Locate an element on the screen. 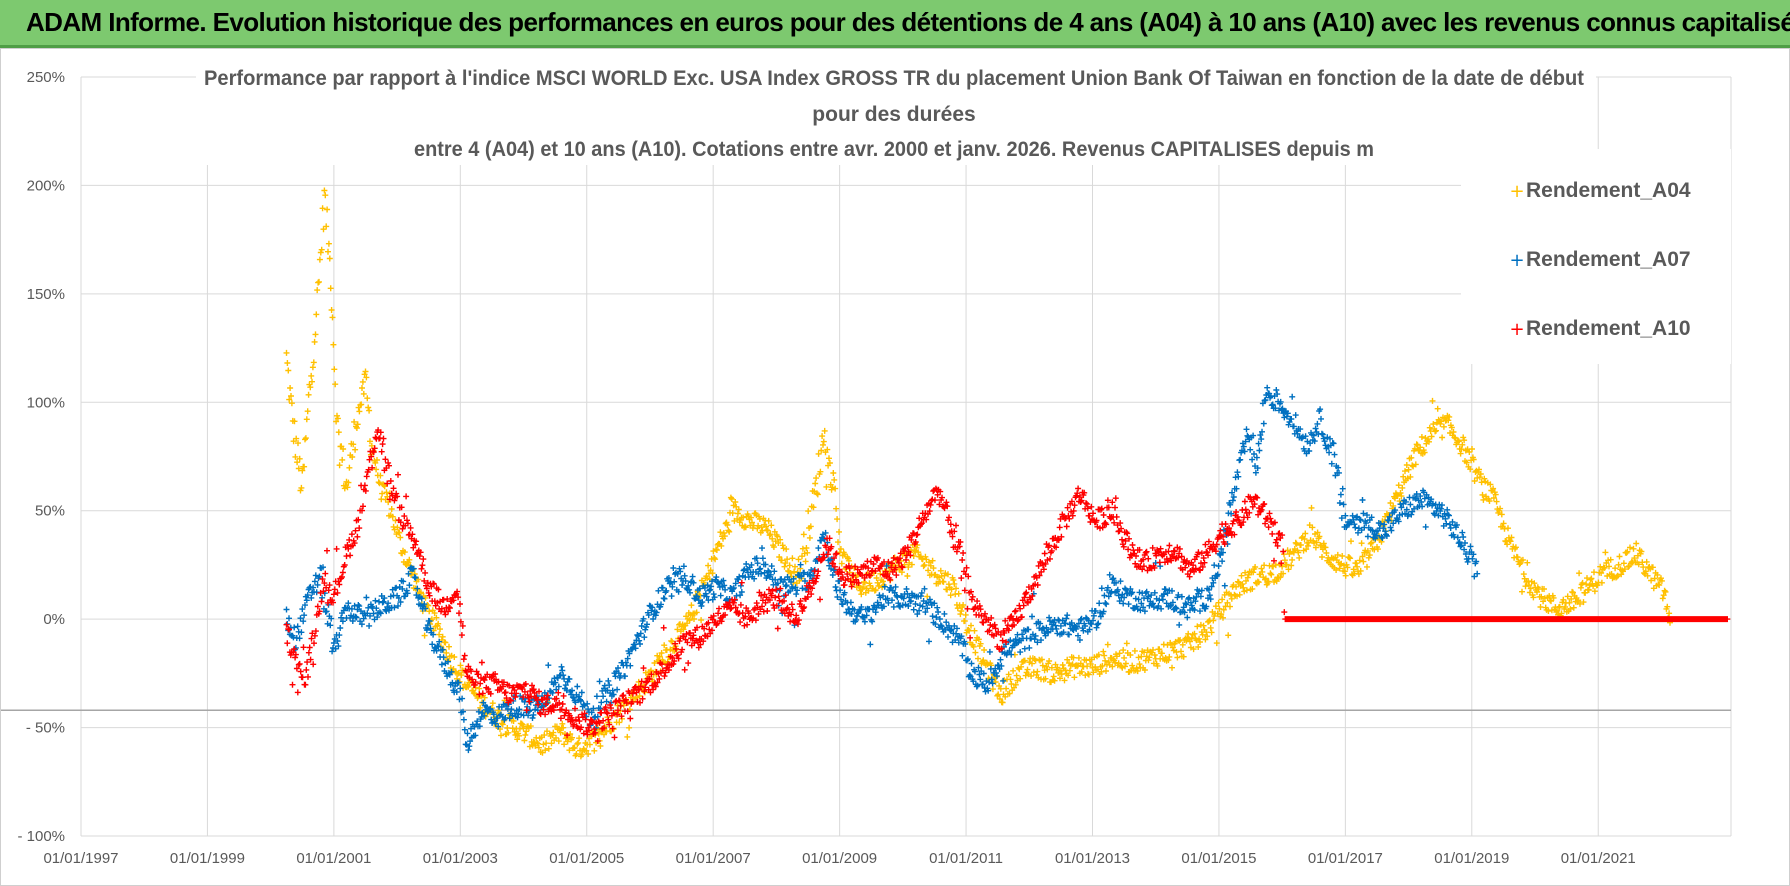 This screenshot has width=1790, height=886. y-tick-label: 100% is located at coordinates (46, 402).